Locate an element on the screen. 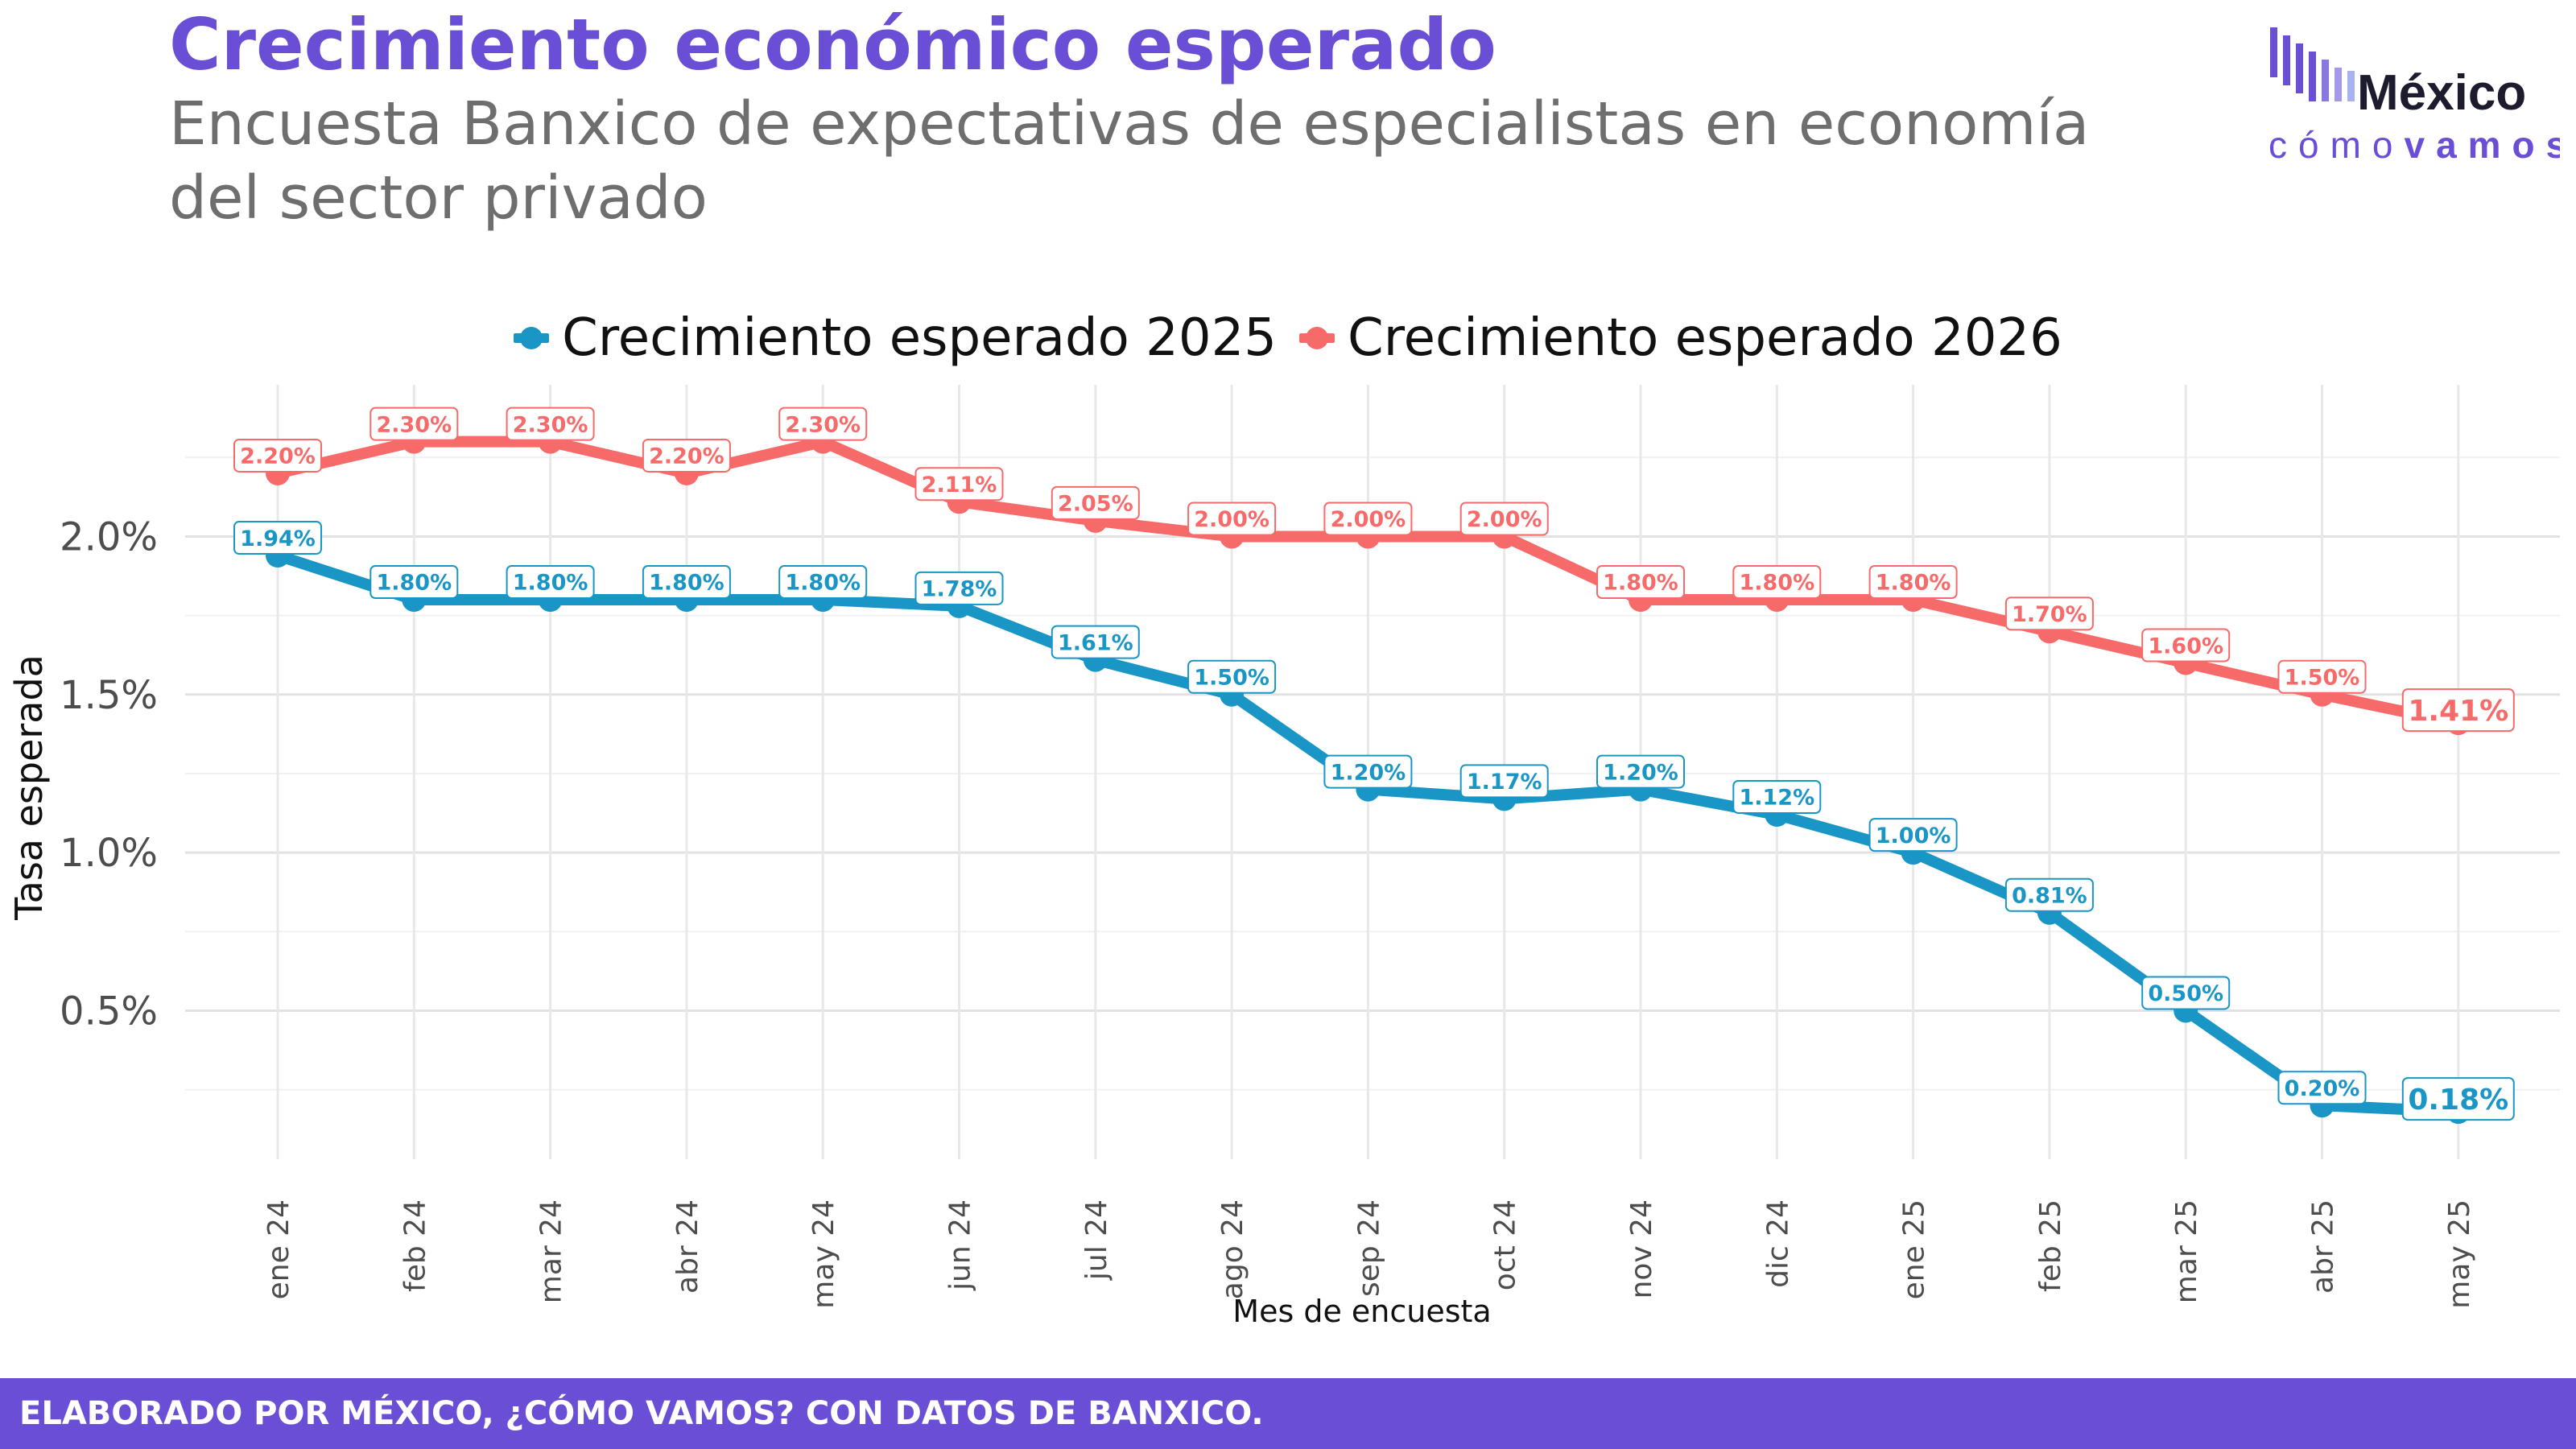  data-label-text: 1.50% is located at coordinates (2322, 678).